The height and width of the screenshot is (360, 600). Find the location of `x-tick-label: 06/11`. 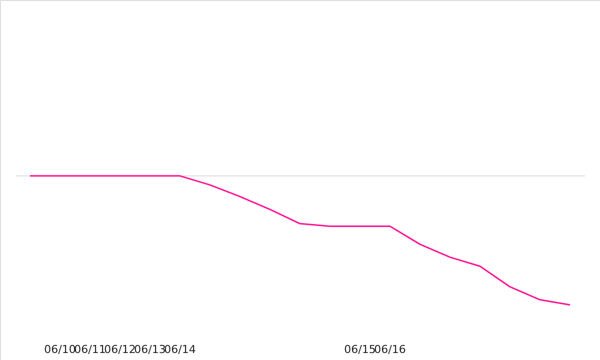

x-tick-label: 06/11 is located at coordinates (90, 349).